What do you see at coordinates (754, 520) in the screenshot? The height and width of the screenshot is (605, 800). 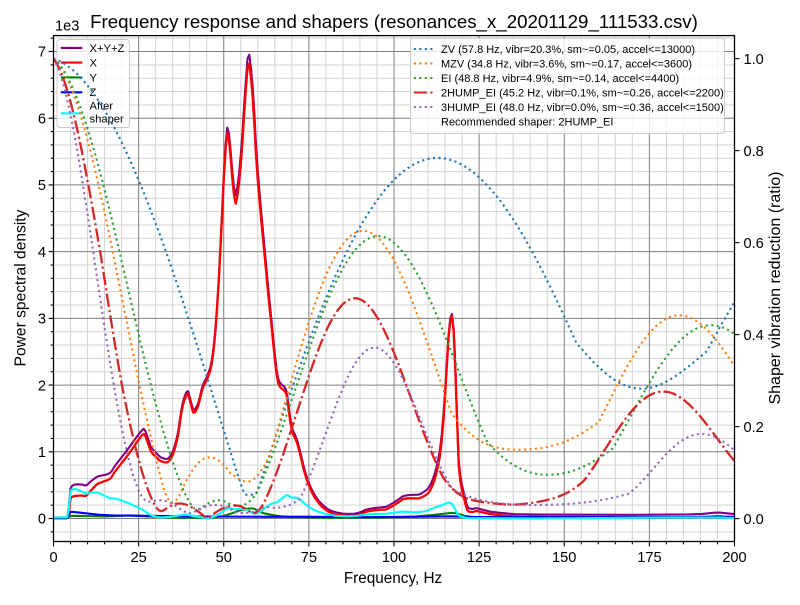 I see `svg-text: 0.0` at bounding box center [754, 520].